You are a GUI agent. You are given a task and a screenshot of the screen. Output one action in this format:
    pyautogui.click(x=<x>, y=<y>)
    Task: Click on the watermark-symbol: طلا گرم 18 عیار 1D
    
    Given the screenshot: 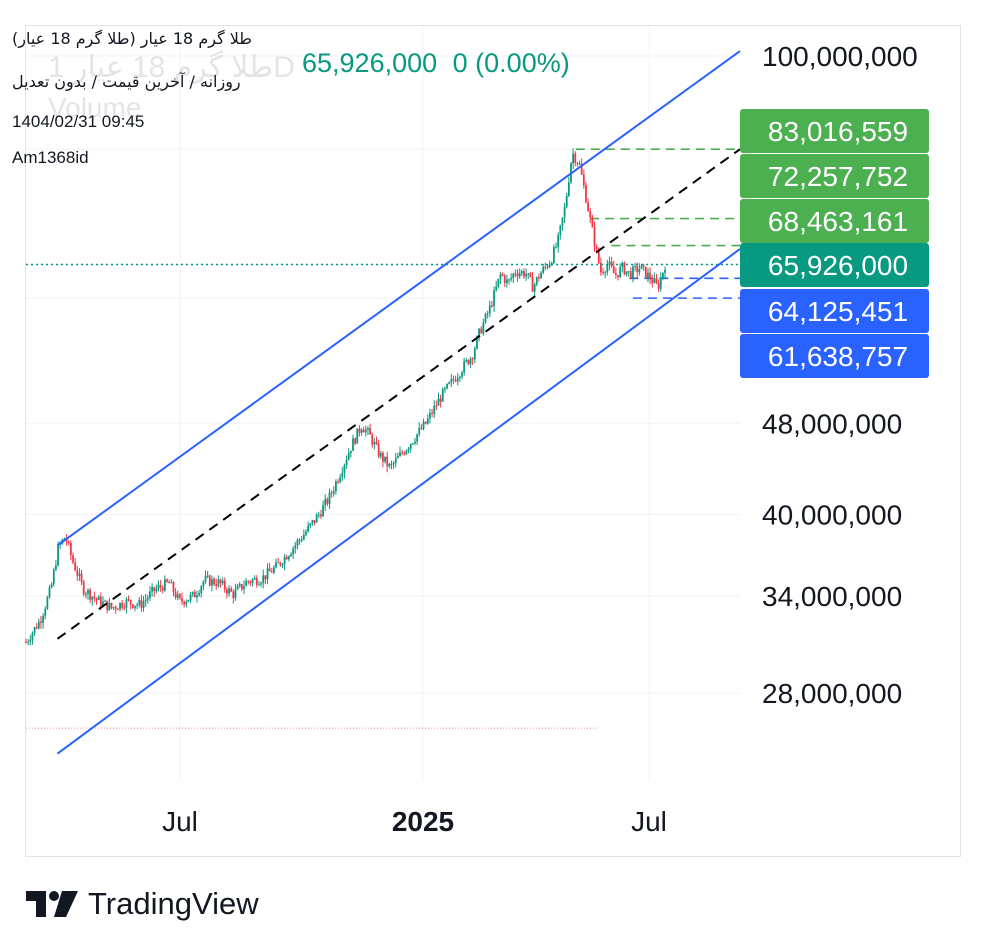 What is the action you would take?
    pyautogui.click(x=171, y=67)
    